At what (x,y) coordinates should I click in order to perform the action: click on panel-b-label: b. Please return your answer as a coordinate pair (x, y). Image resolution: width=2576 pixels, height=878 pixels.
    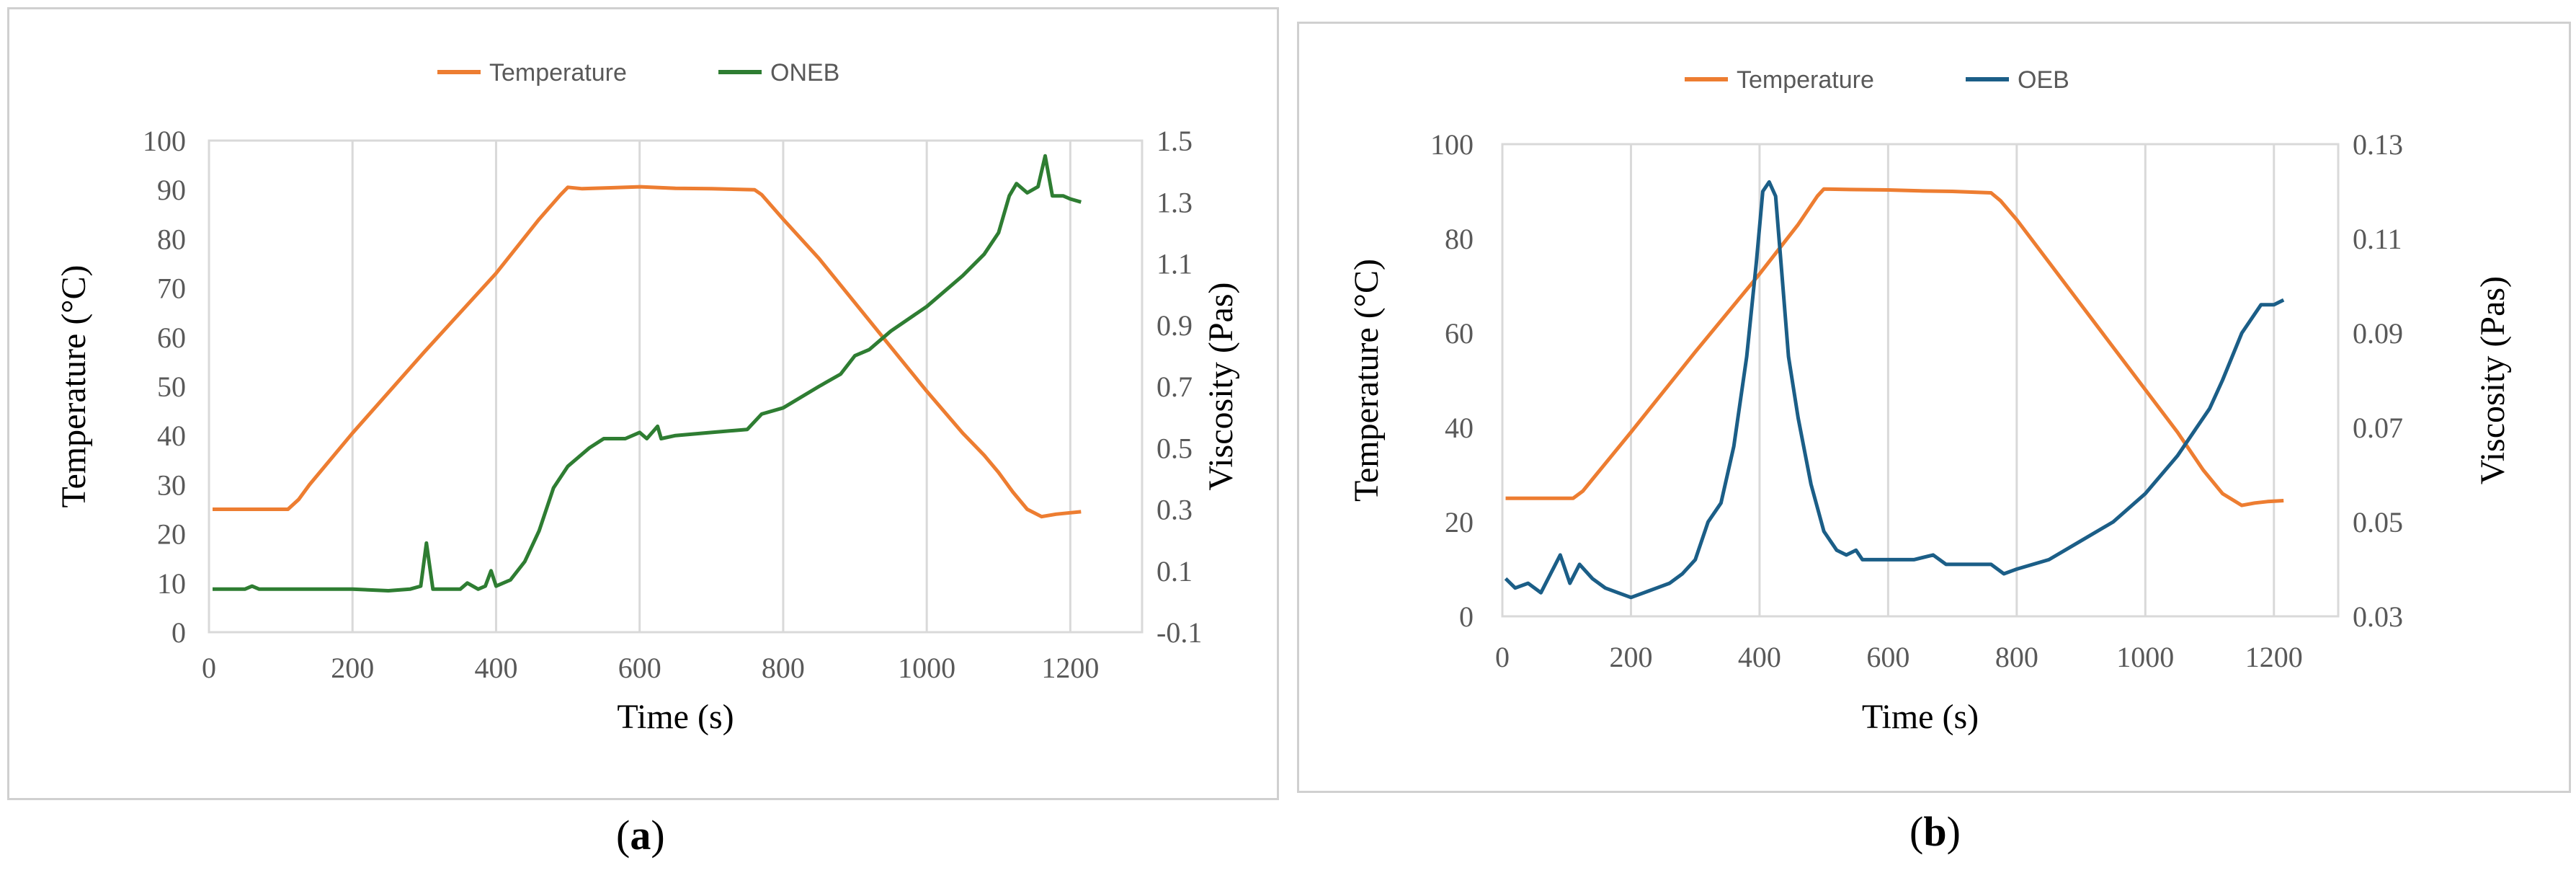
    Looking at the image, I should click on (1935, 832).